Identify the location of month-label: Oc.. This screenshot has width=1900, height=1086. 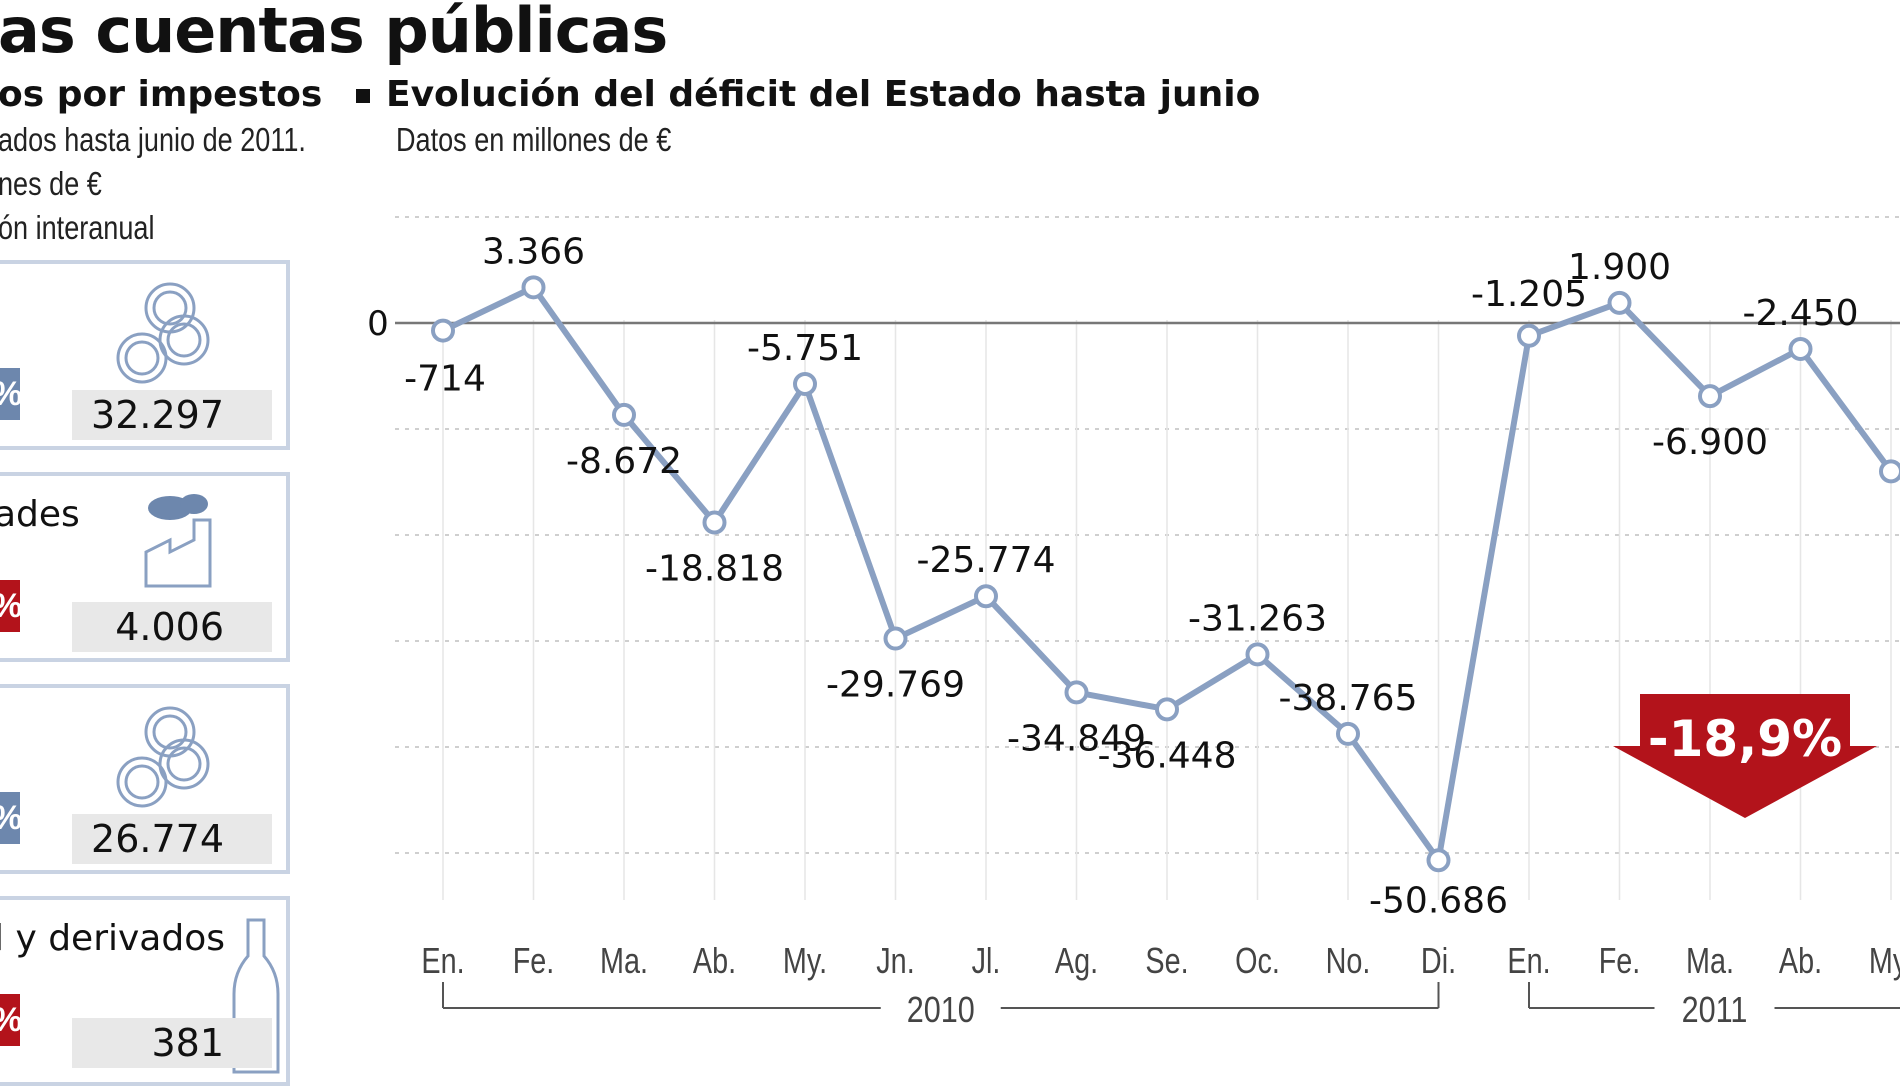
(1257, 960).